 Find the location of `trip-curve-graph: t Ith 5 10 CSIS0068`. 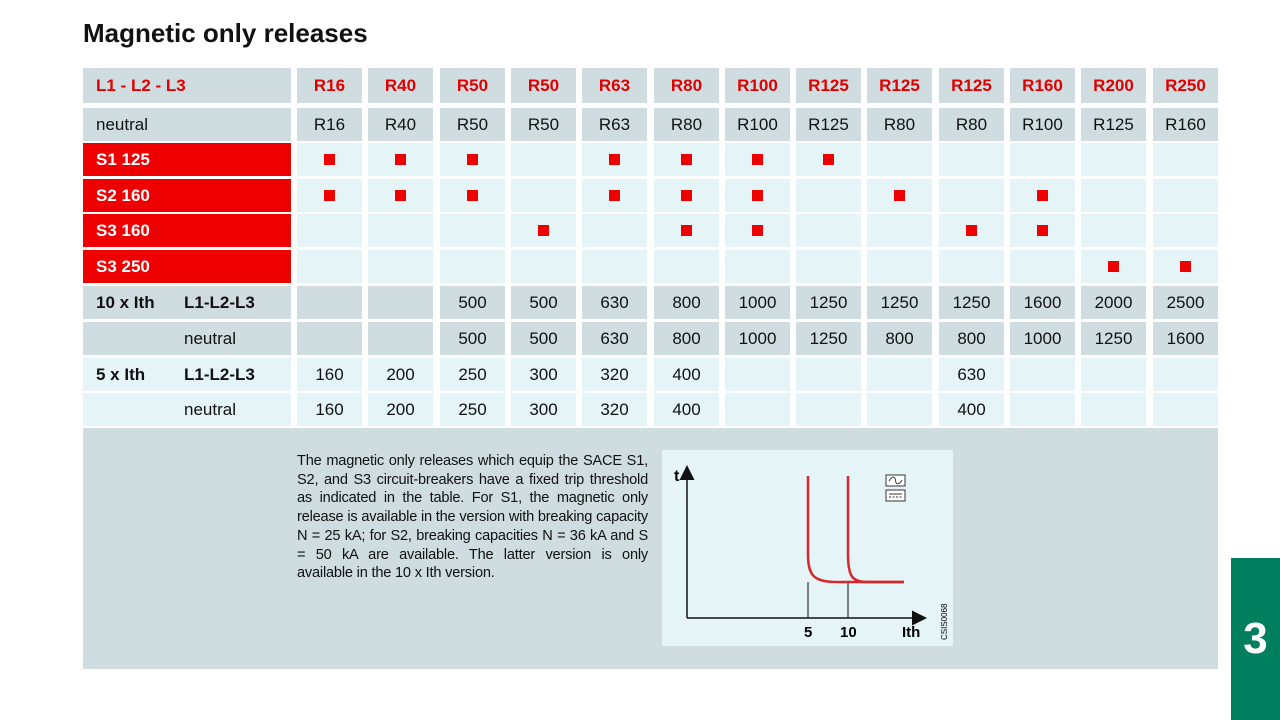

trip-curve-graph: t Ith 5 10 CSIS0068 is located at coordinates (807, 548).